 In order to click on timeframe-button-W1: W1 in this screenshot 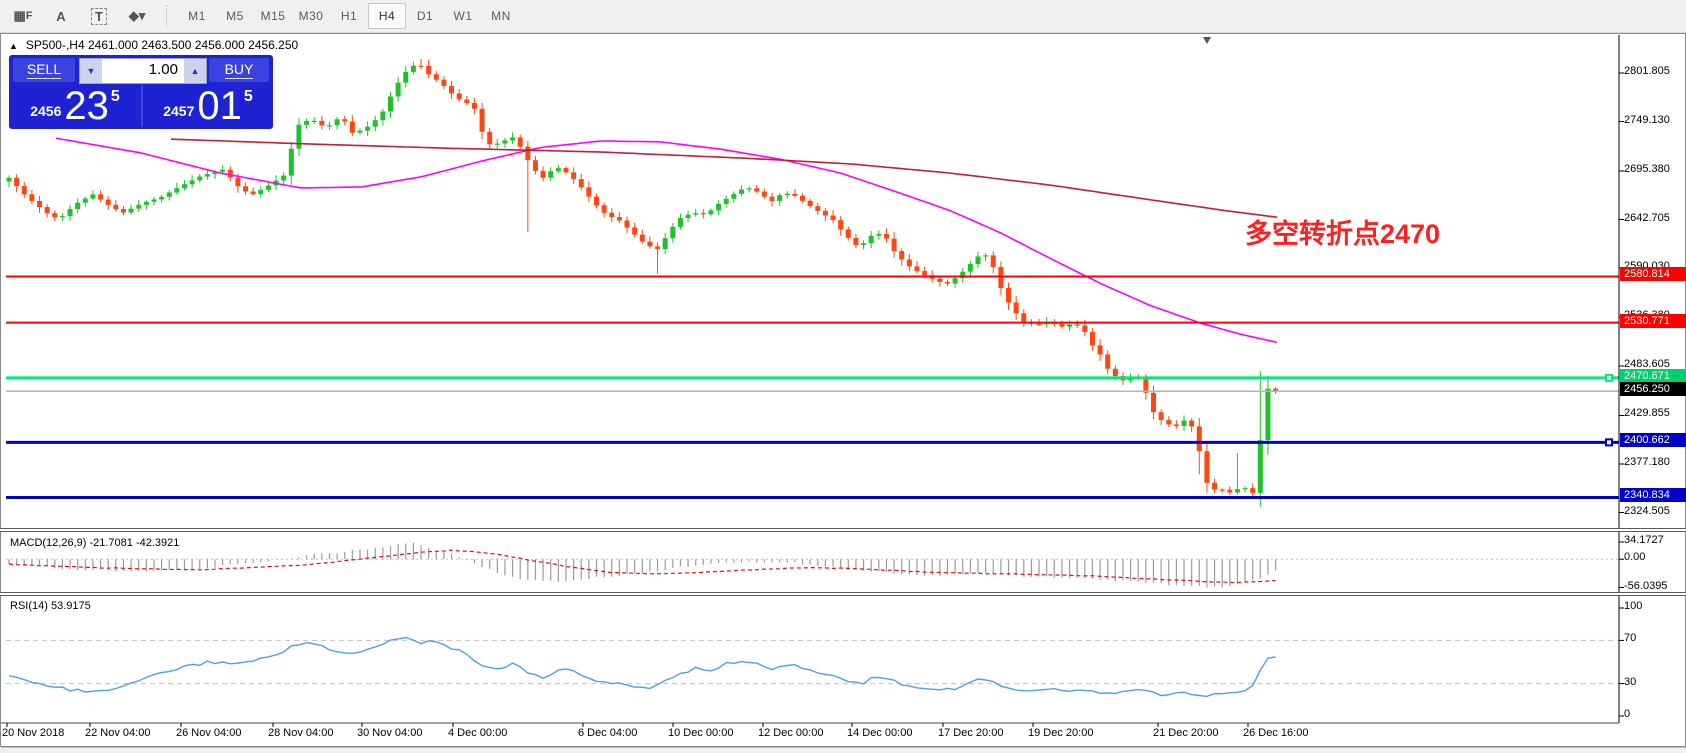, I will do `click(463, 16)`.